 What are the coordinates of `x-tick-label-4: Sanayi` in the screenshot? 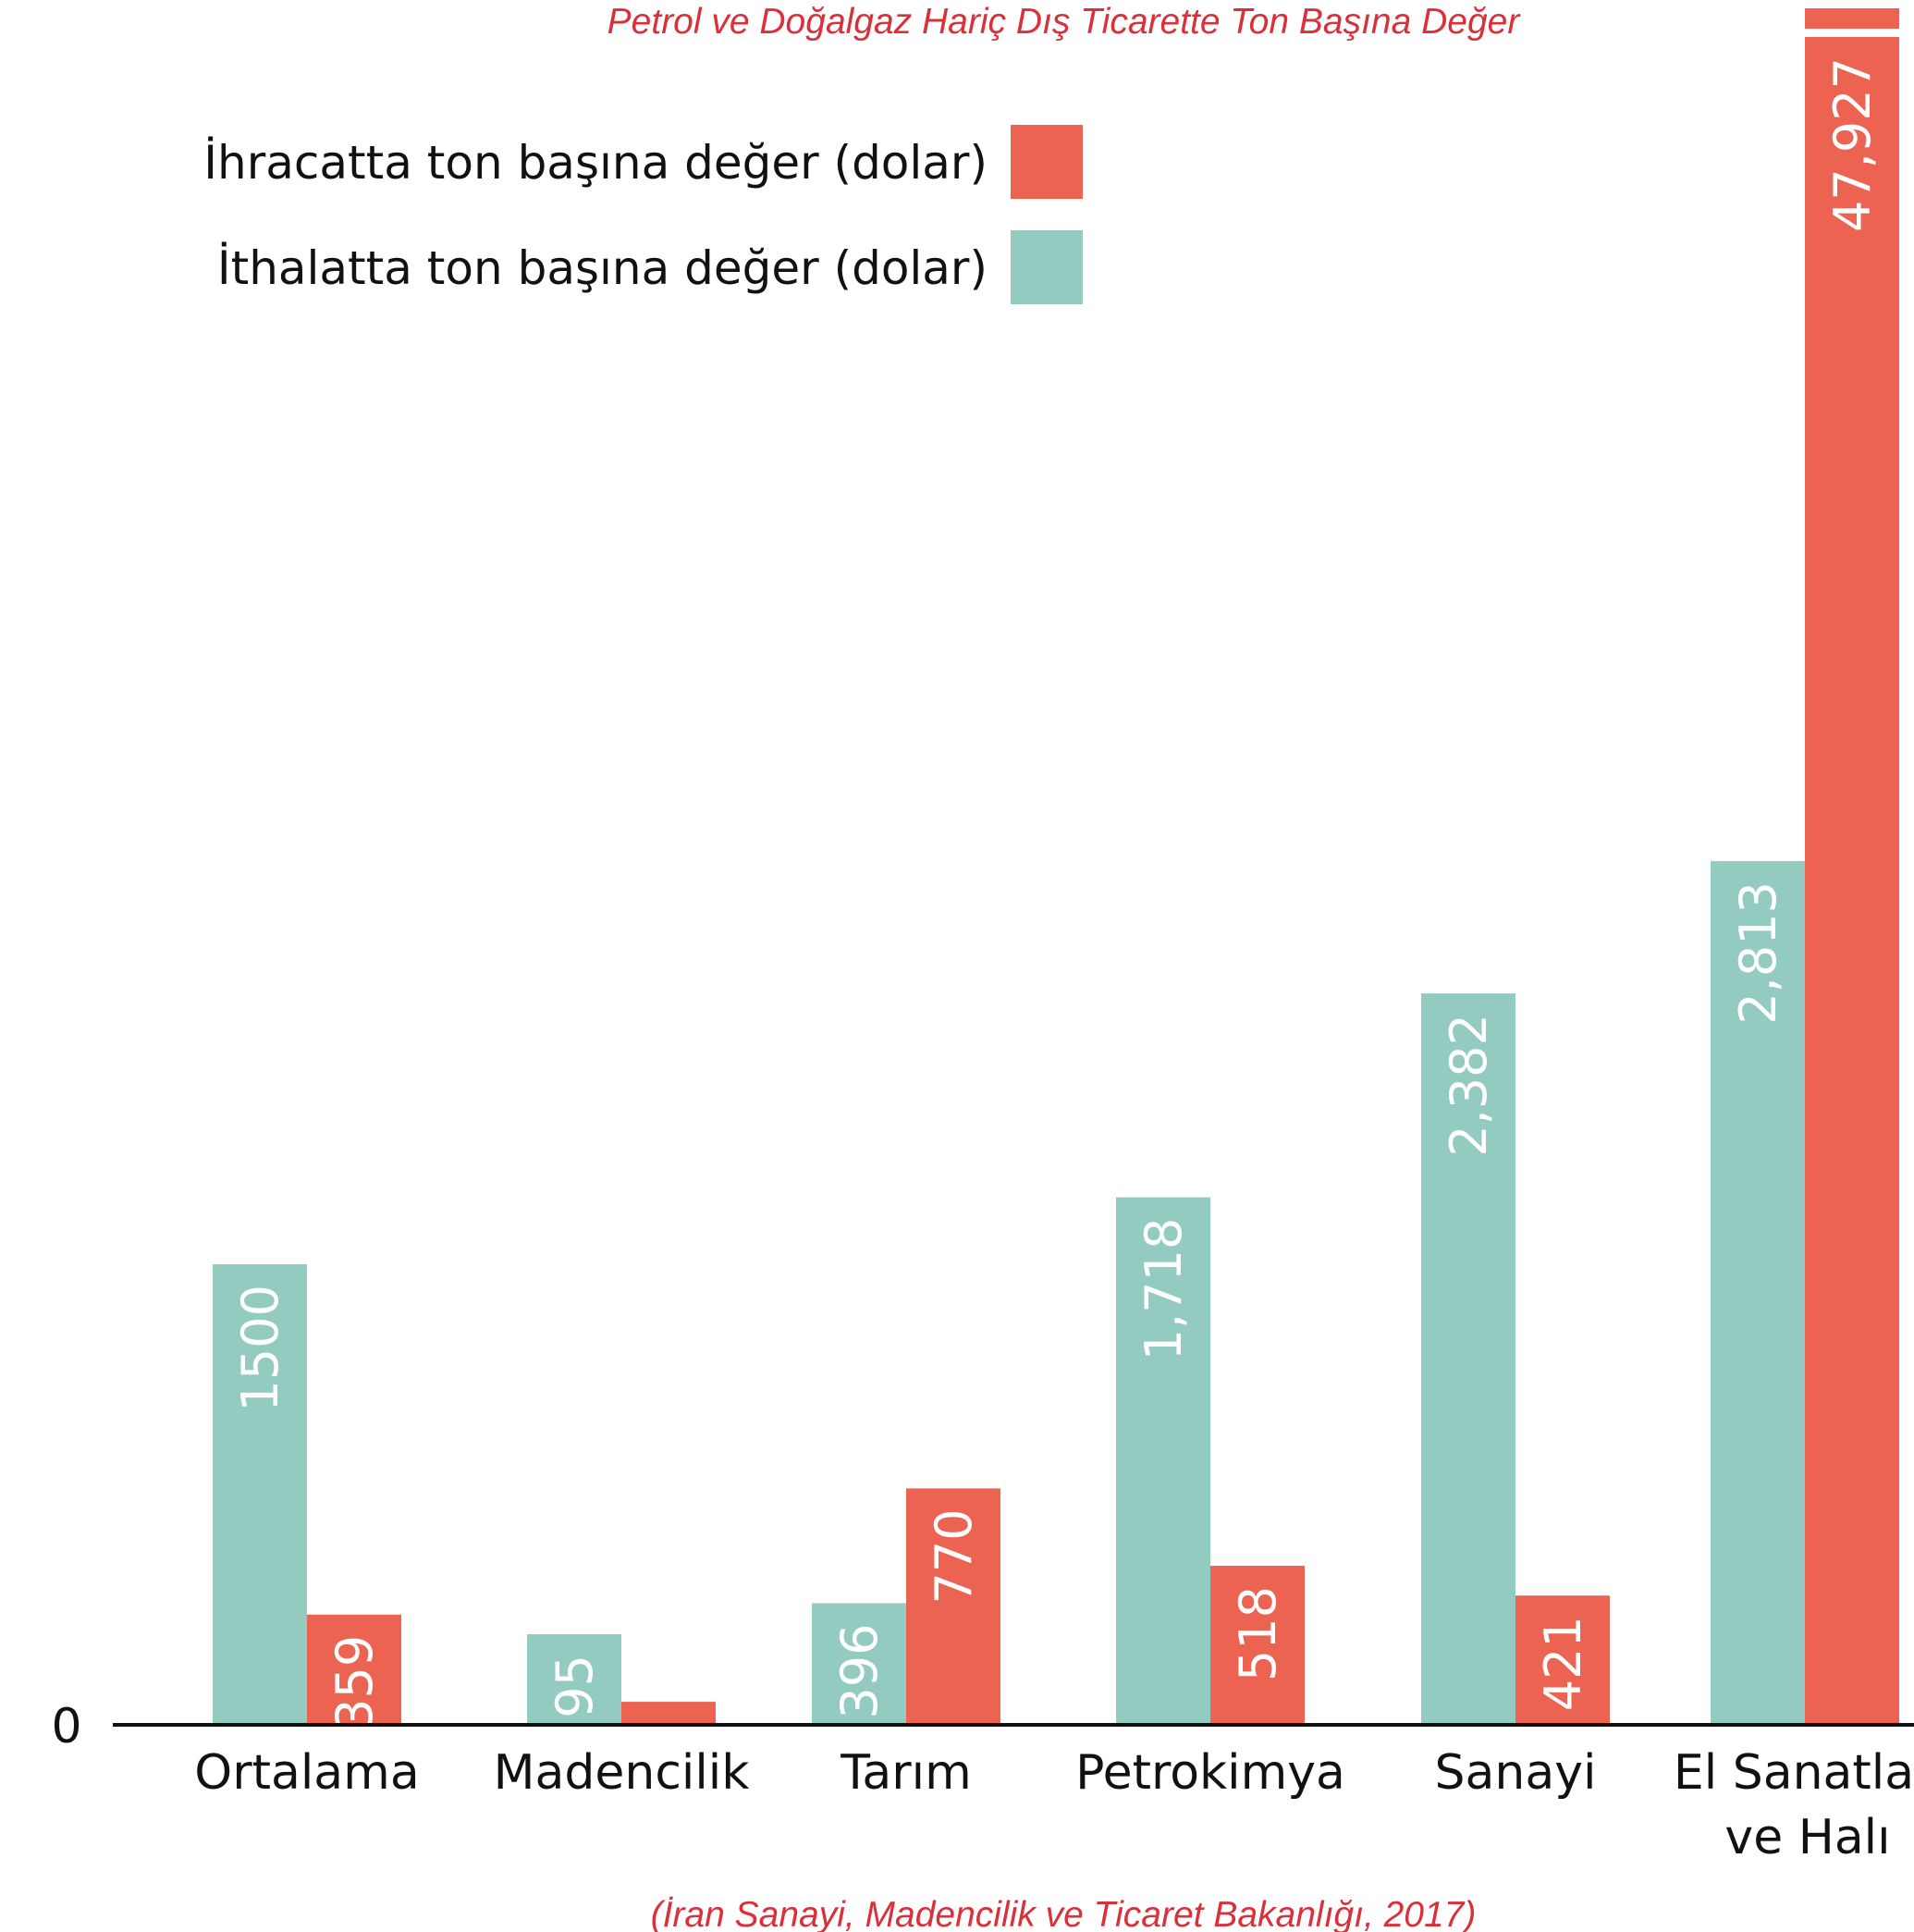 It's located at (1516, 1773).